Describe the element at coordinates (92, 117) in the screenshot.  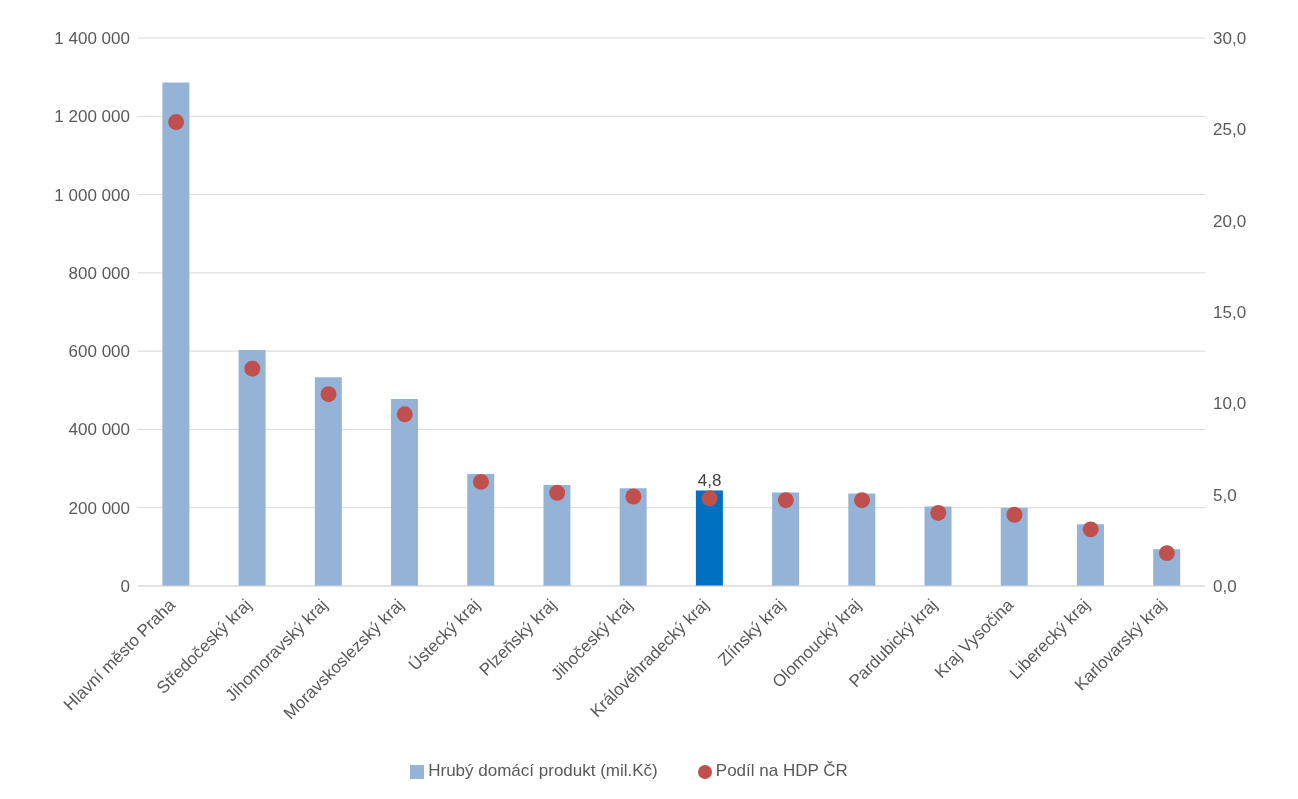
I see `y-tick-label: 1 200 000` at that location.